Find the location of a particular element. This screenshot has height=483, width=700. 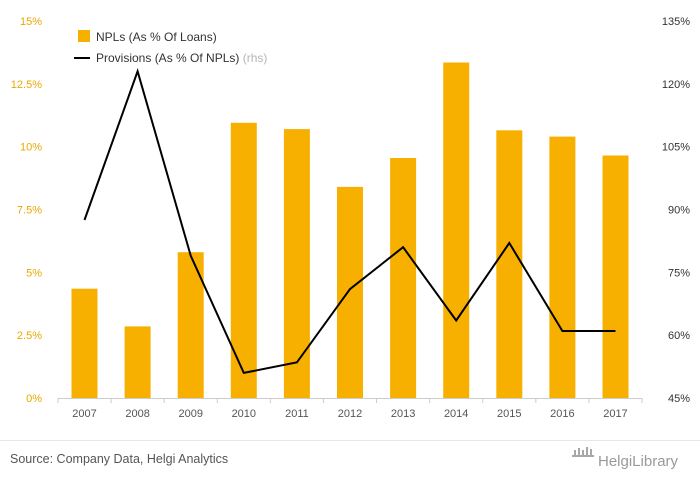

brand-logo: HelgiLibrary is located at coordinates (625, 458).